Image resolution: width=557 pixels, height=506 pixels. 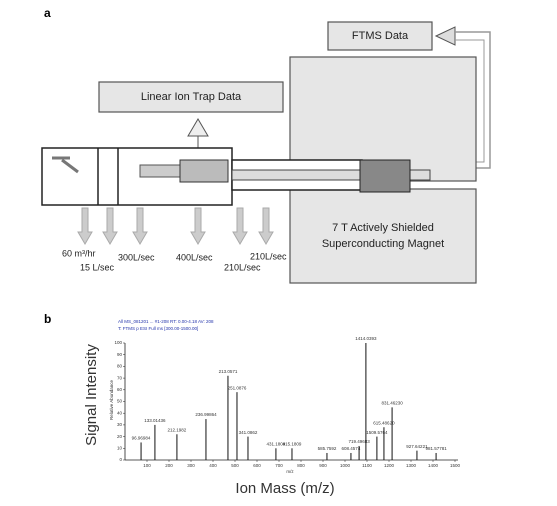 What do you see at coordinates (385, 176) in the screenshot?
I see `icr-cell` at bounding box center [385, 176].